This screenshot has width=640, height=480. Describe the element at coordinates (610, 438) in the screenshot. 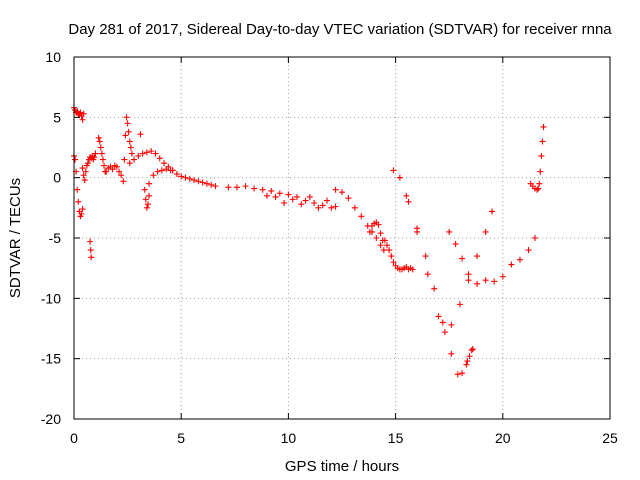

I see `x-tick-label: 25` at that location.